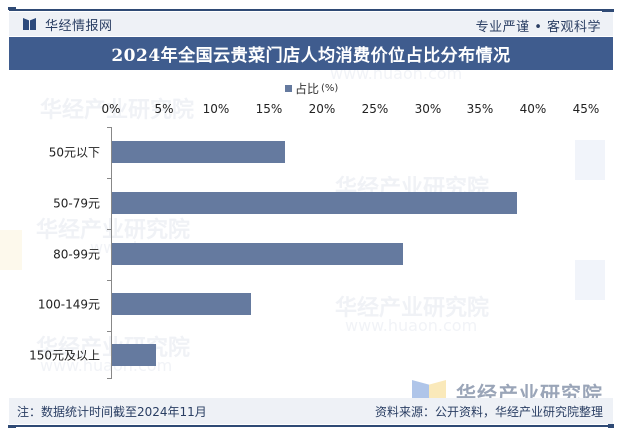  Describe the element at coordinates (411, 325) in the screenshot. I see `watermark-url: www.huaon.com` at that location.